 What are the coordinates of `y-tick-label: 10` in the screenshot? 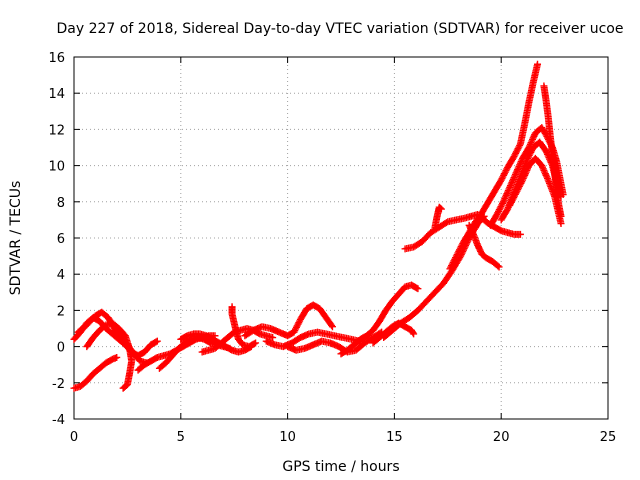 It's located at (56, 167).